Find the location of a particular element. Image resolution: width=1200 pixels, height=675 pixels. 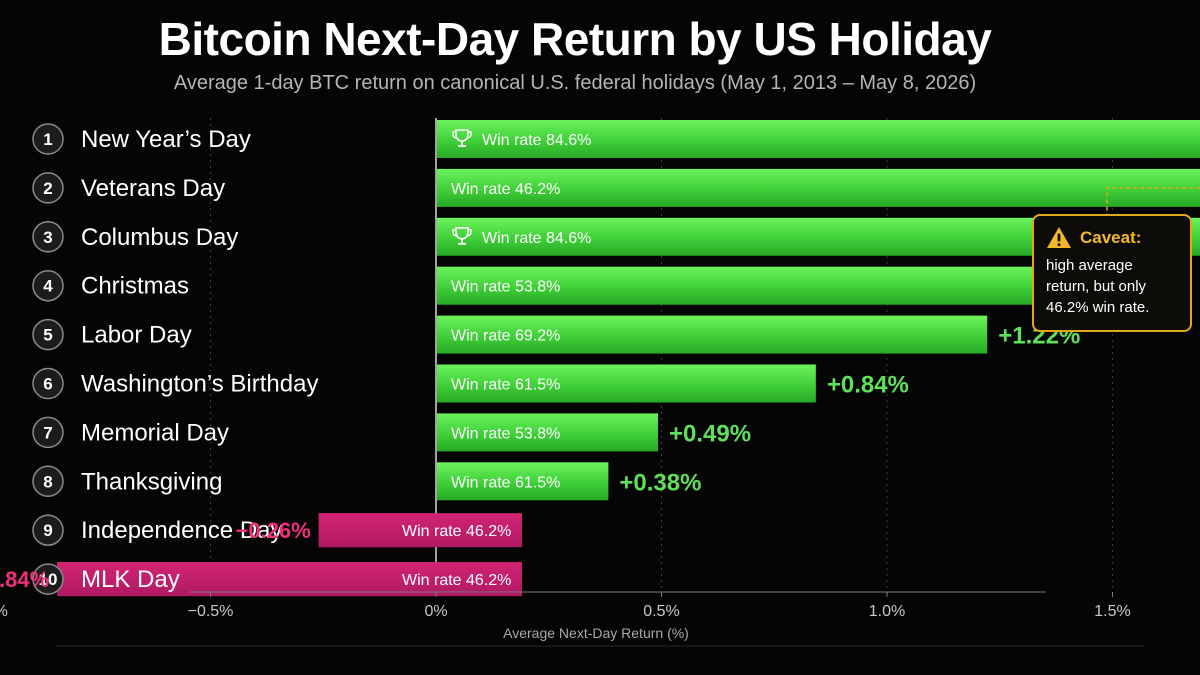

rank-number: 7 is located at coordinates (47, 432).